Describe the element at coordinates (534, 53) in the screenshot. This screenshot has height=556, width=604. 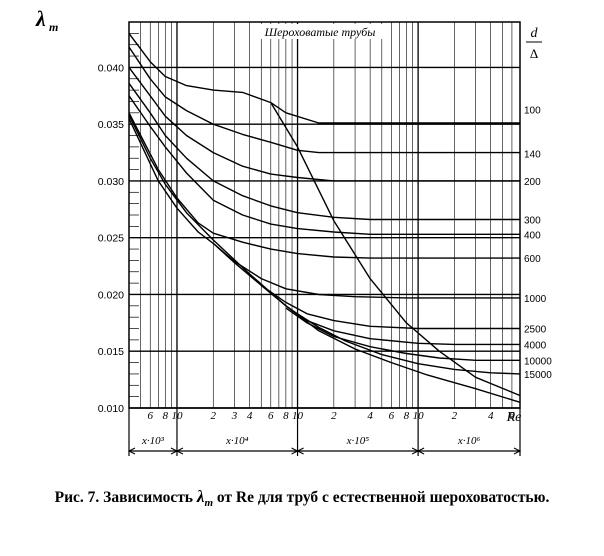
I see `right-axis-label-den: Δ` at that location.